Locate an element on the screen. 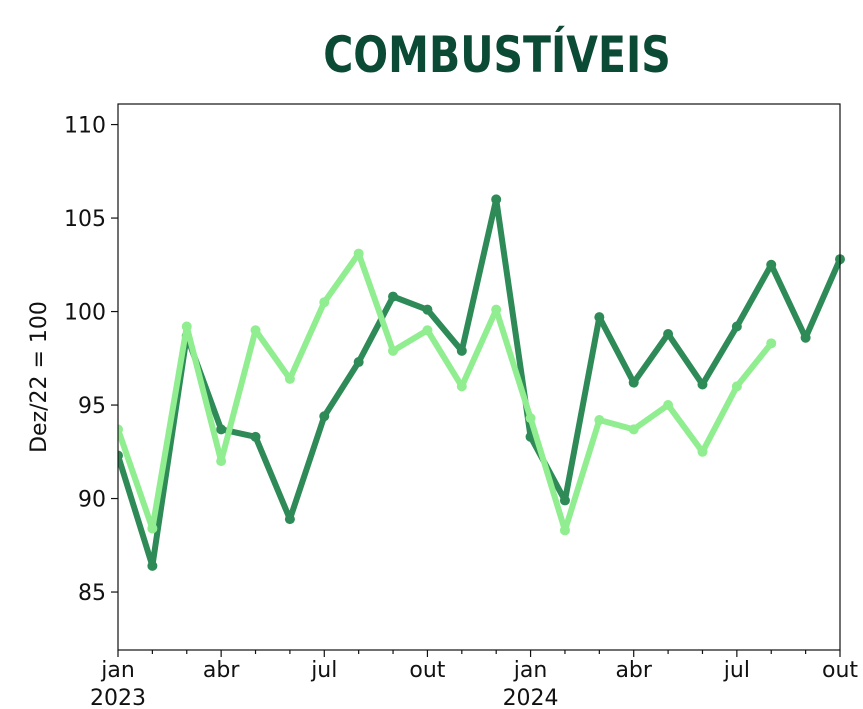  y-tick-label: 100 is located at coordinates (85, 313).